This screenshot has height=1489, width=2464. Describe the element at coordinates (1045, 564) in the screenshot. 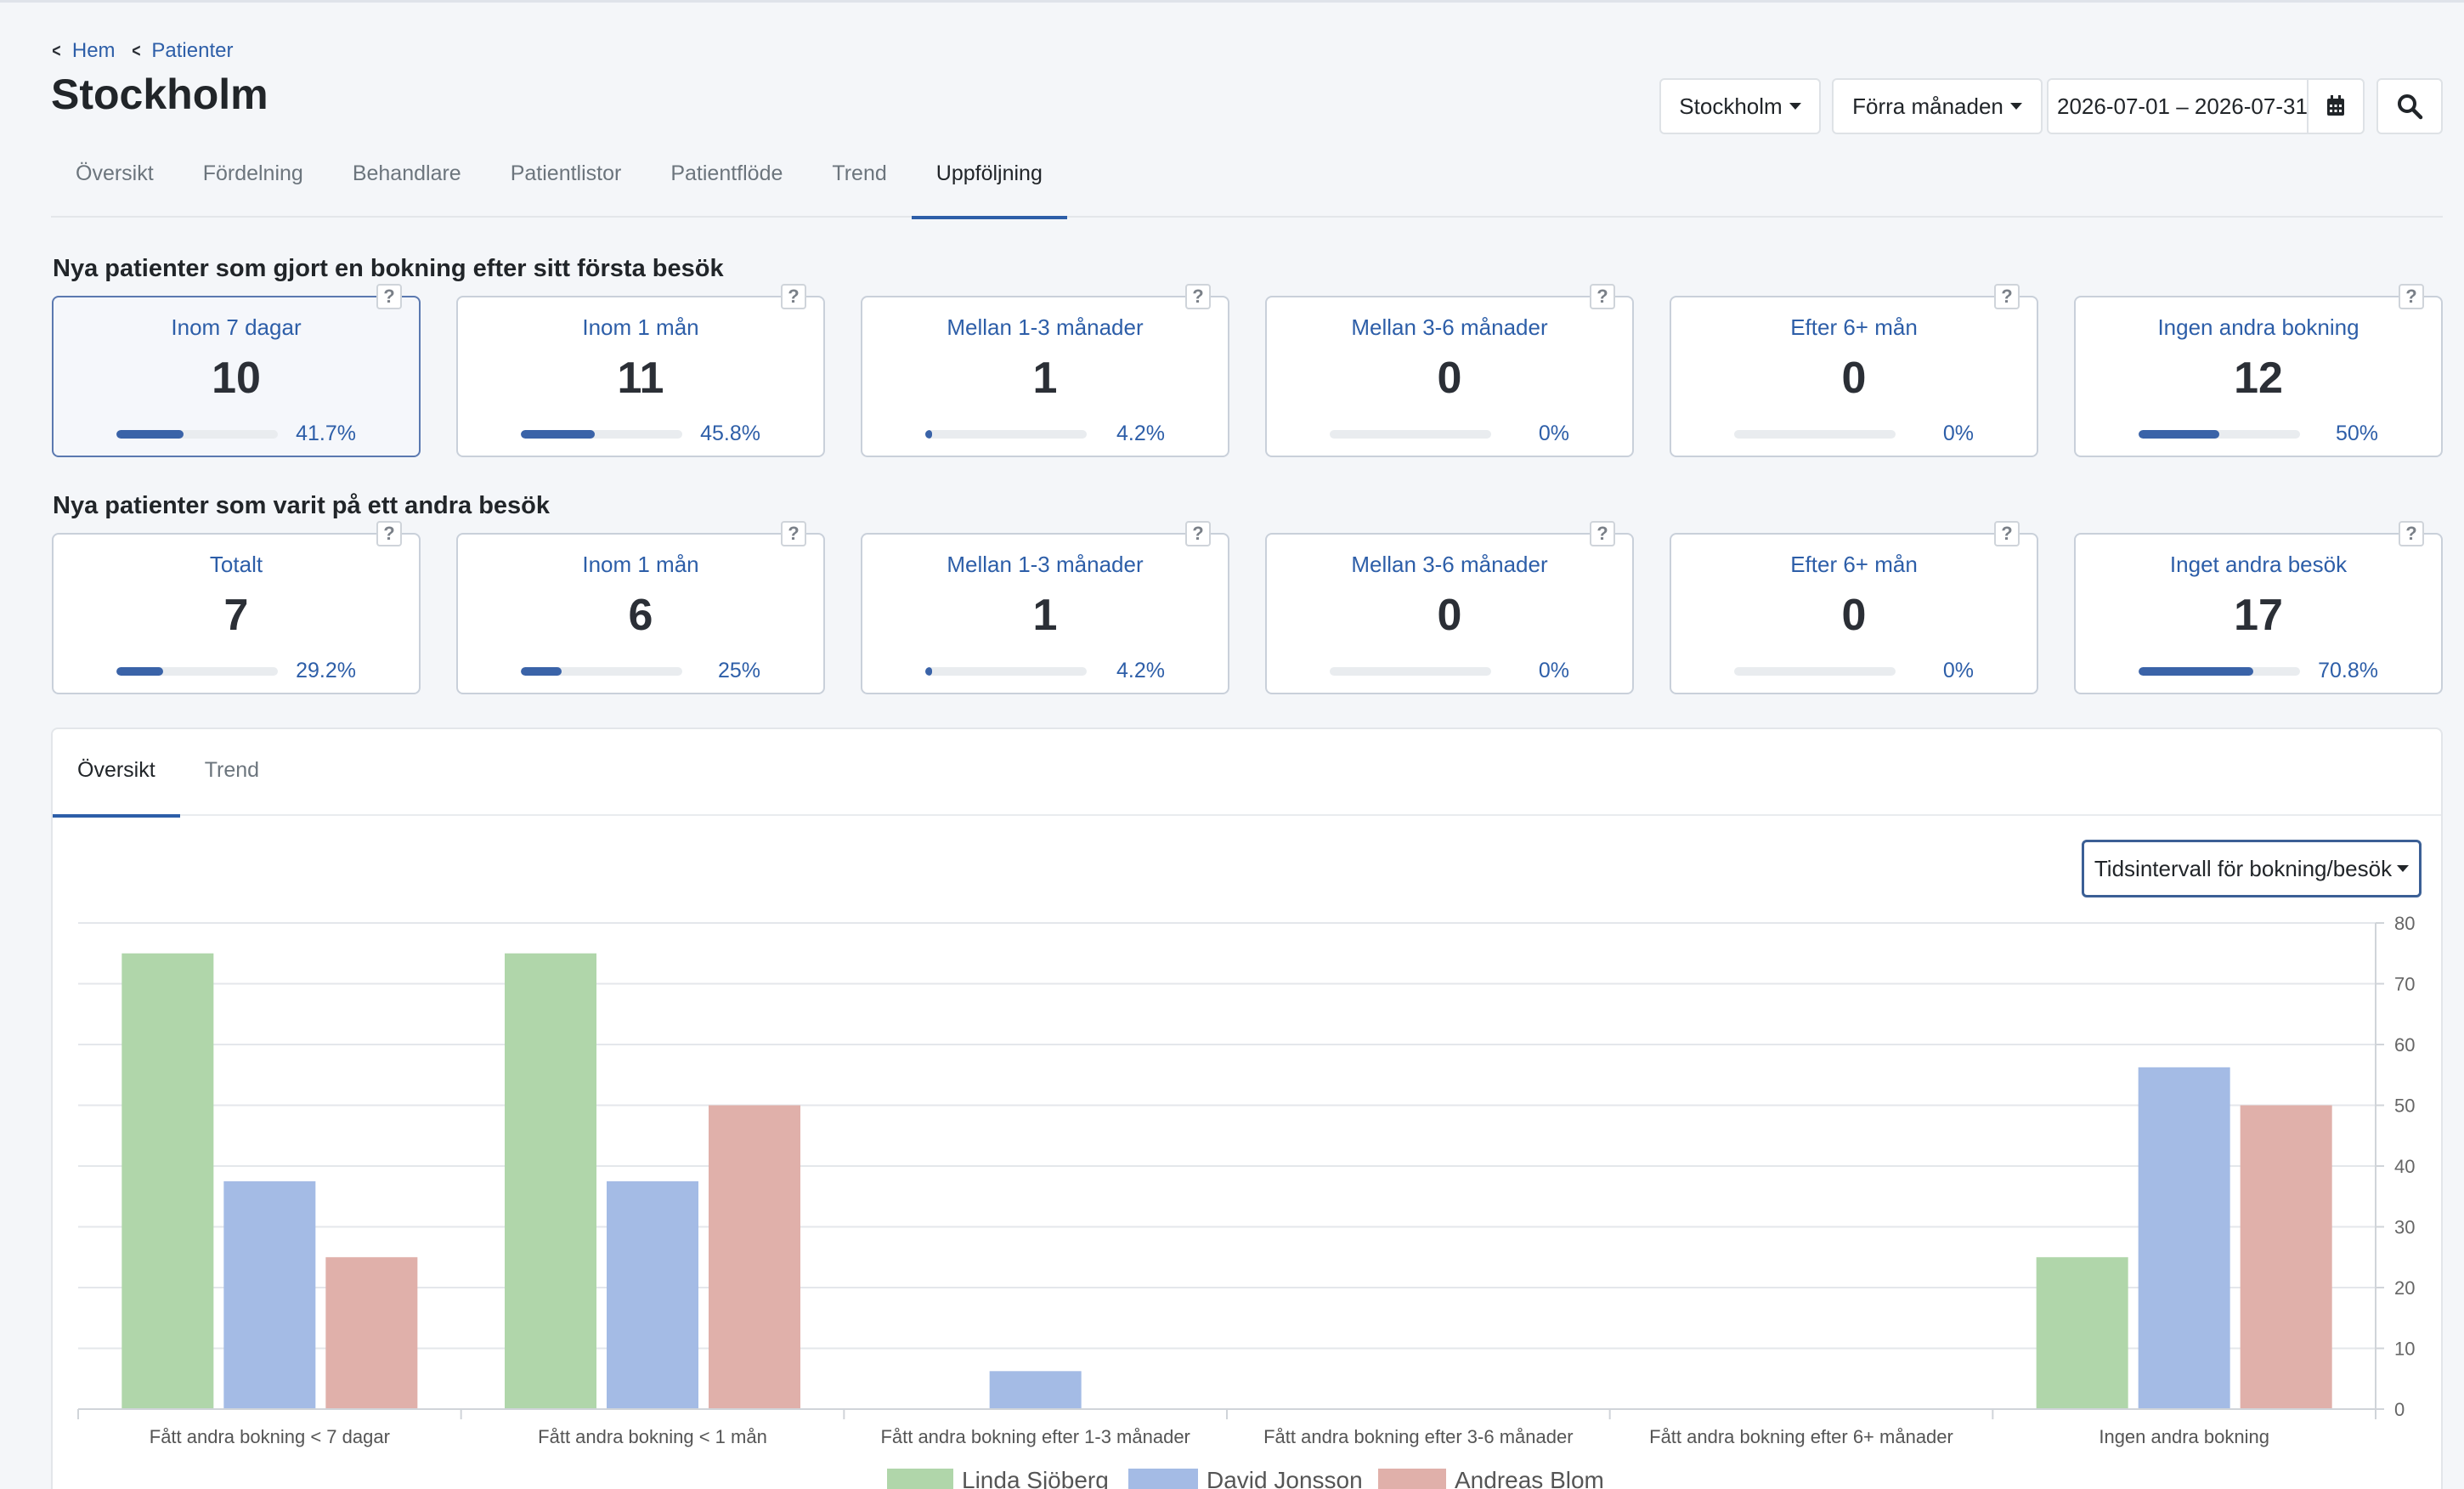

I see `card-label: Mellan 1-3 månader` at that location.